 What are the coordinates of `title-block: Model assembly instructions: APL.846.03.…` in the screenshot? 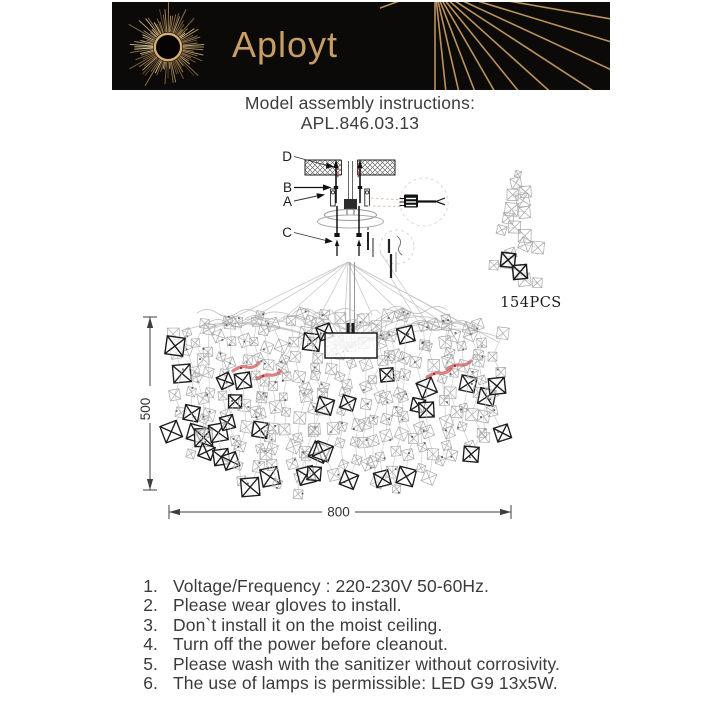 It's located at (360, 113).